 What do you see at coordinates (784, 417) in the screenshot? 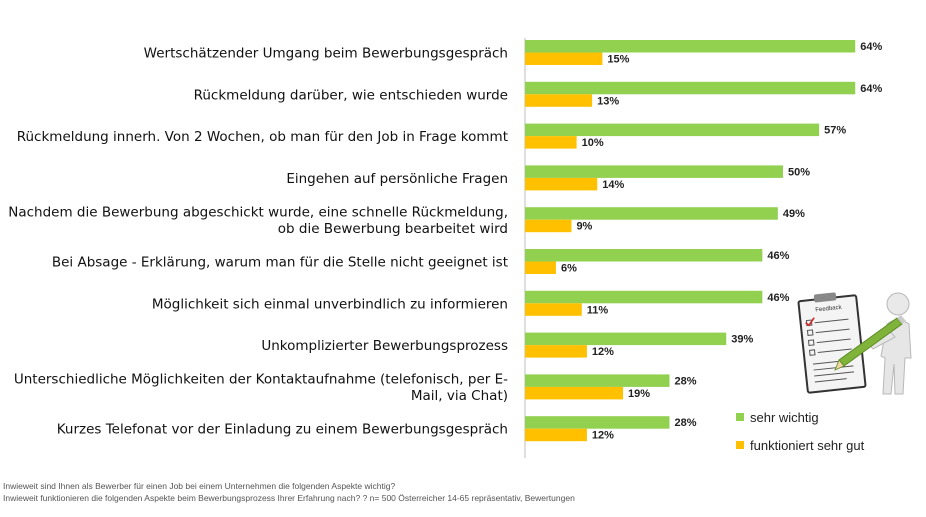
I see `legend-label-sehr-wichtig: sehr wichtig` at bounding box center [784, 417].